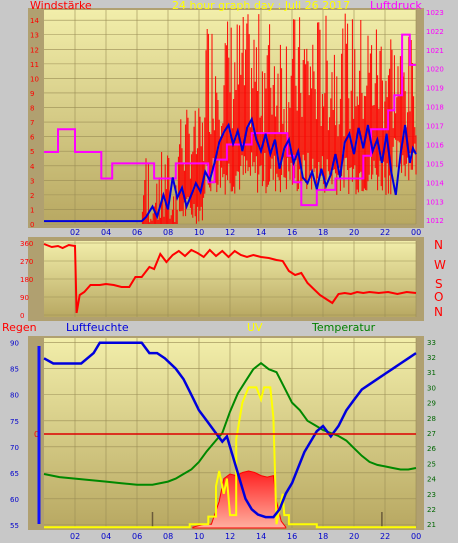 The height and width of the screenshot is (543, 458). Describe the element at coordinates (396, 6) in the screenshot. I see `pressure-axis-title: Luftdruck` at that location.